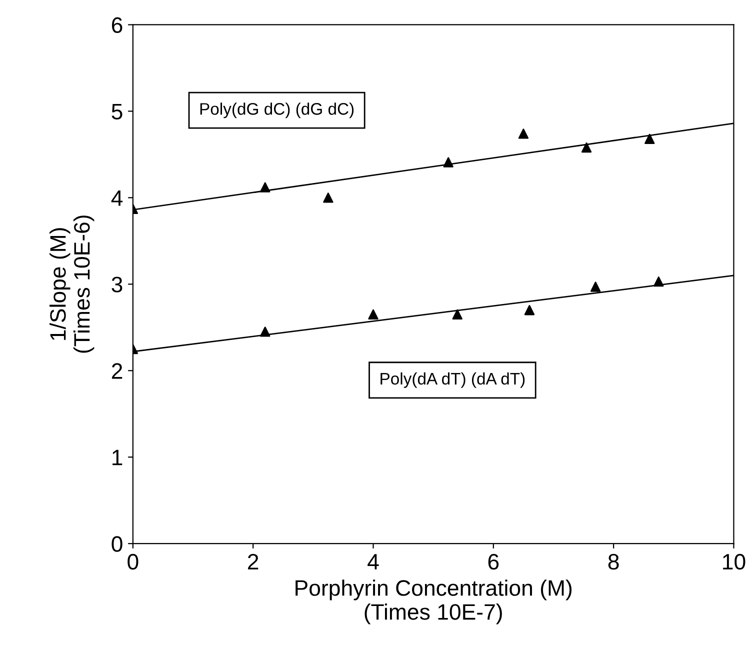  What do you see at coordinates (613, 562) in the screenshot?
I see `x-tick-label: 8` at bounding box center [613, 562].